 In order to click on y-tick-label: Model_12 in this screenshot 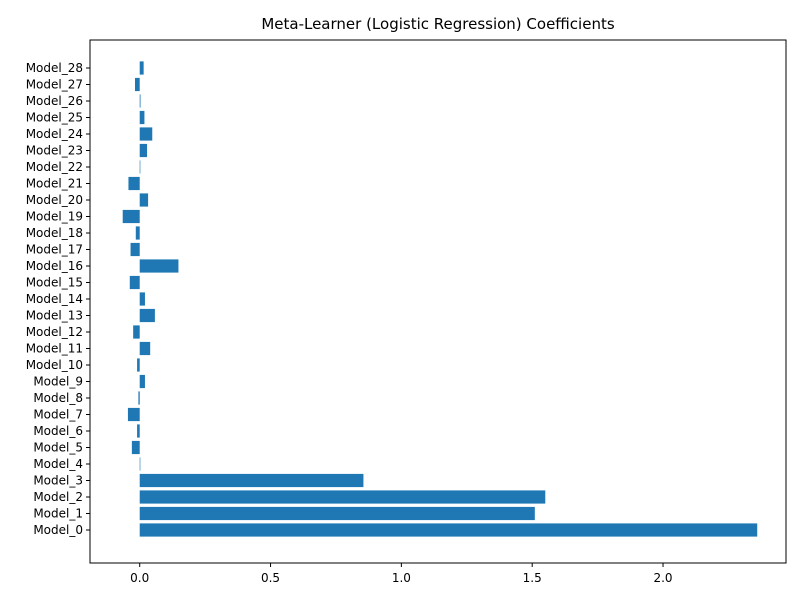, I will do `click(54, 332)`.